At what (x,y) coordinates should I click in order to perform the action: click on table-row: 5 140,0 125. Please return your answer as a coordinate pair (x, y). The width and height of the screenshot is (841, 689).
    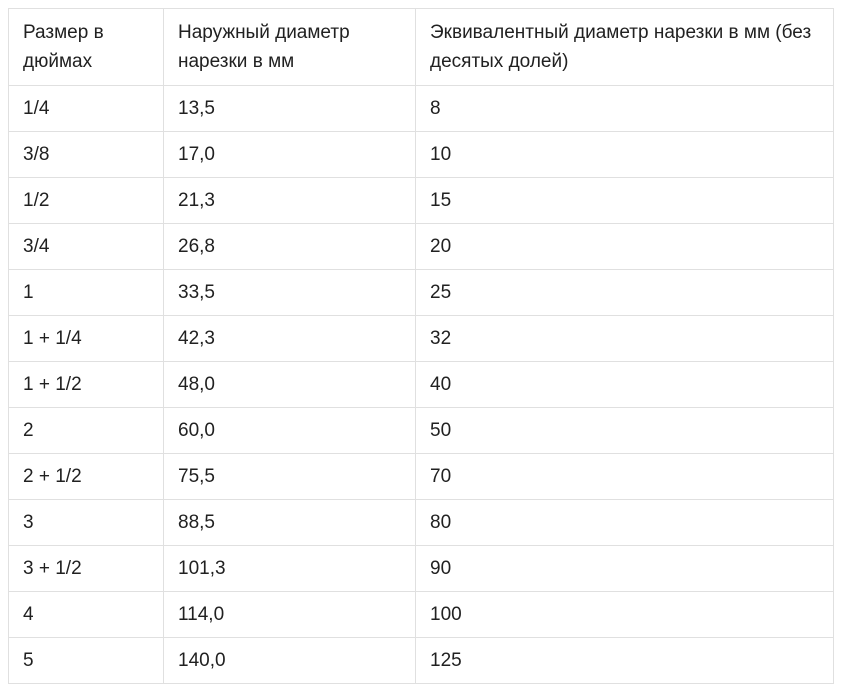
    Looking at the image, I should click on (421, 660).